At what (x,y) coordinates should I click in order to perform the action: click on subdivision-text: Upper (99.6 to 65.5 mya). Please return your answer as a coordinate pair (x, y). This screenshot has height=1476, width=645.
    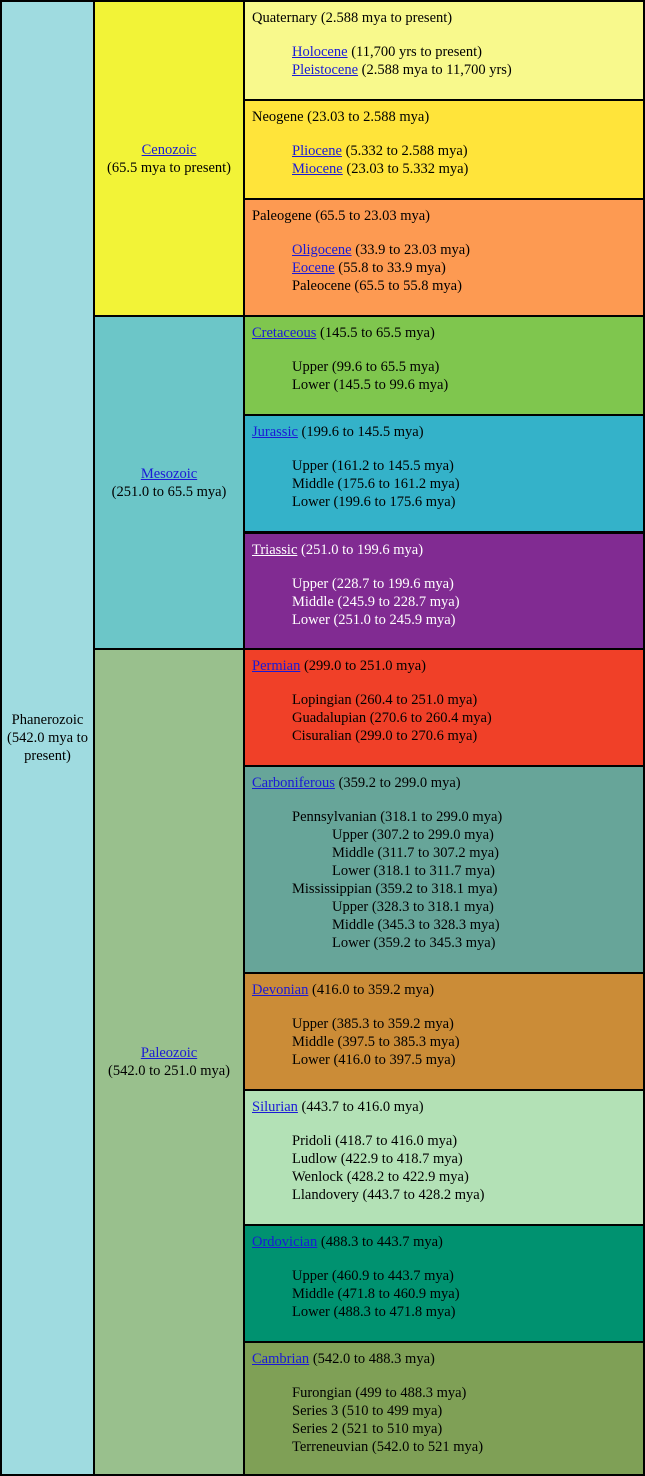
    Looking at the image, I should click on (366, 367).